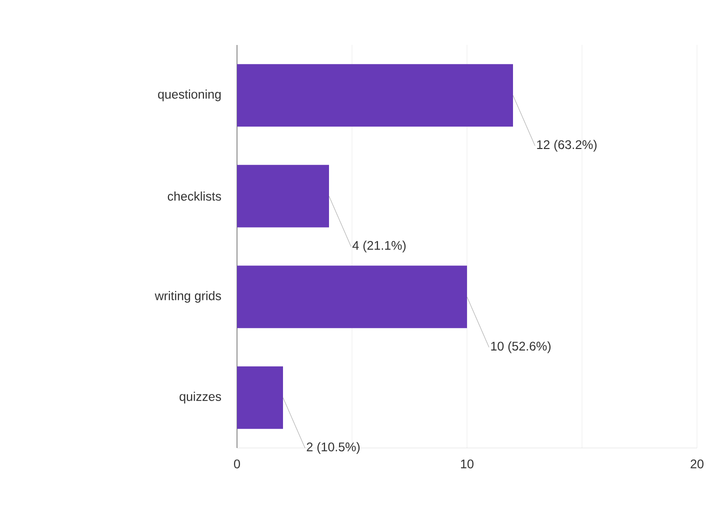  I want to click on y-tick-label: quizzes, so click(201, 398).